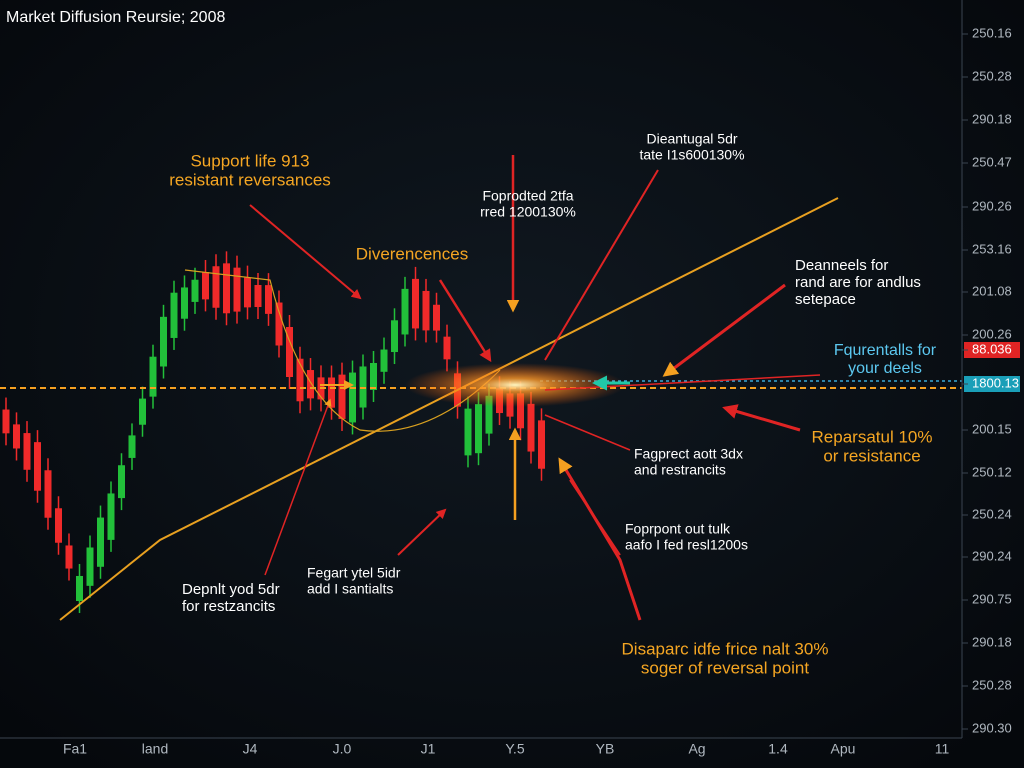  I want to click on time-label: 11, so click(942, 749).